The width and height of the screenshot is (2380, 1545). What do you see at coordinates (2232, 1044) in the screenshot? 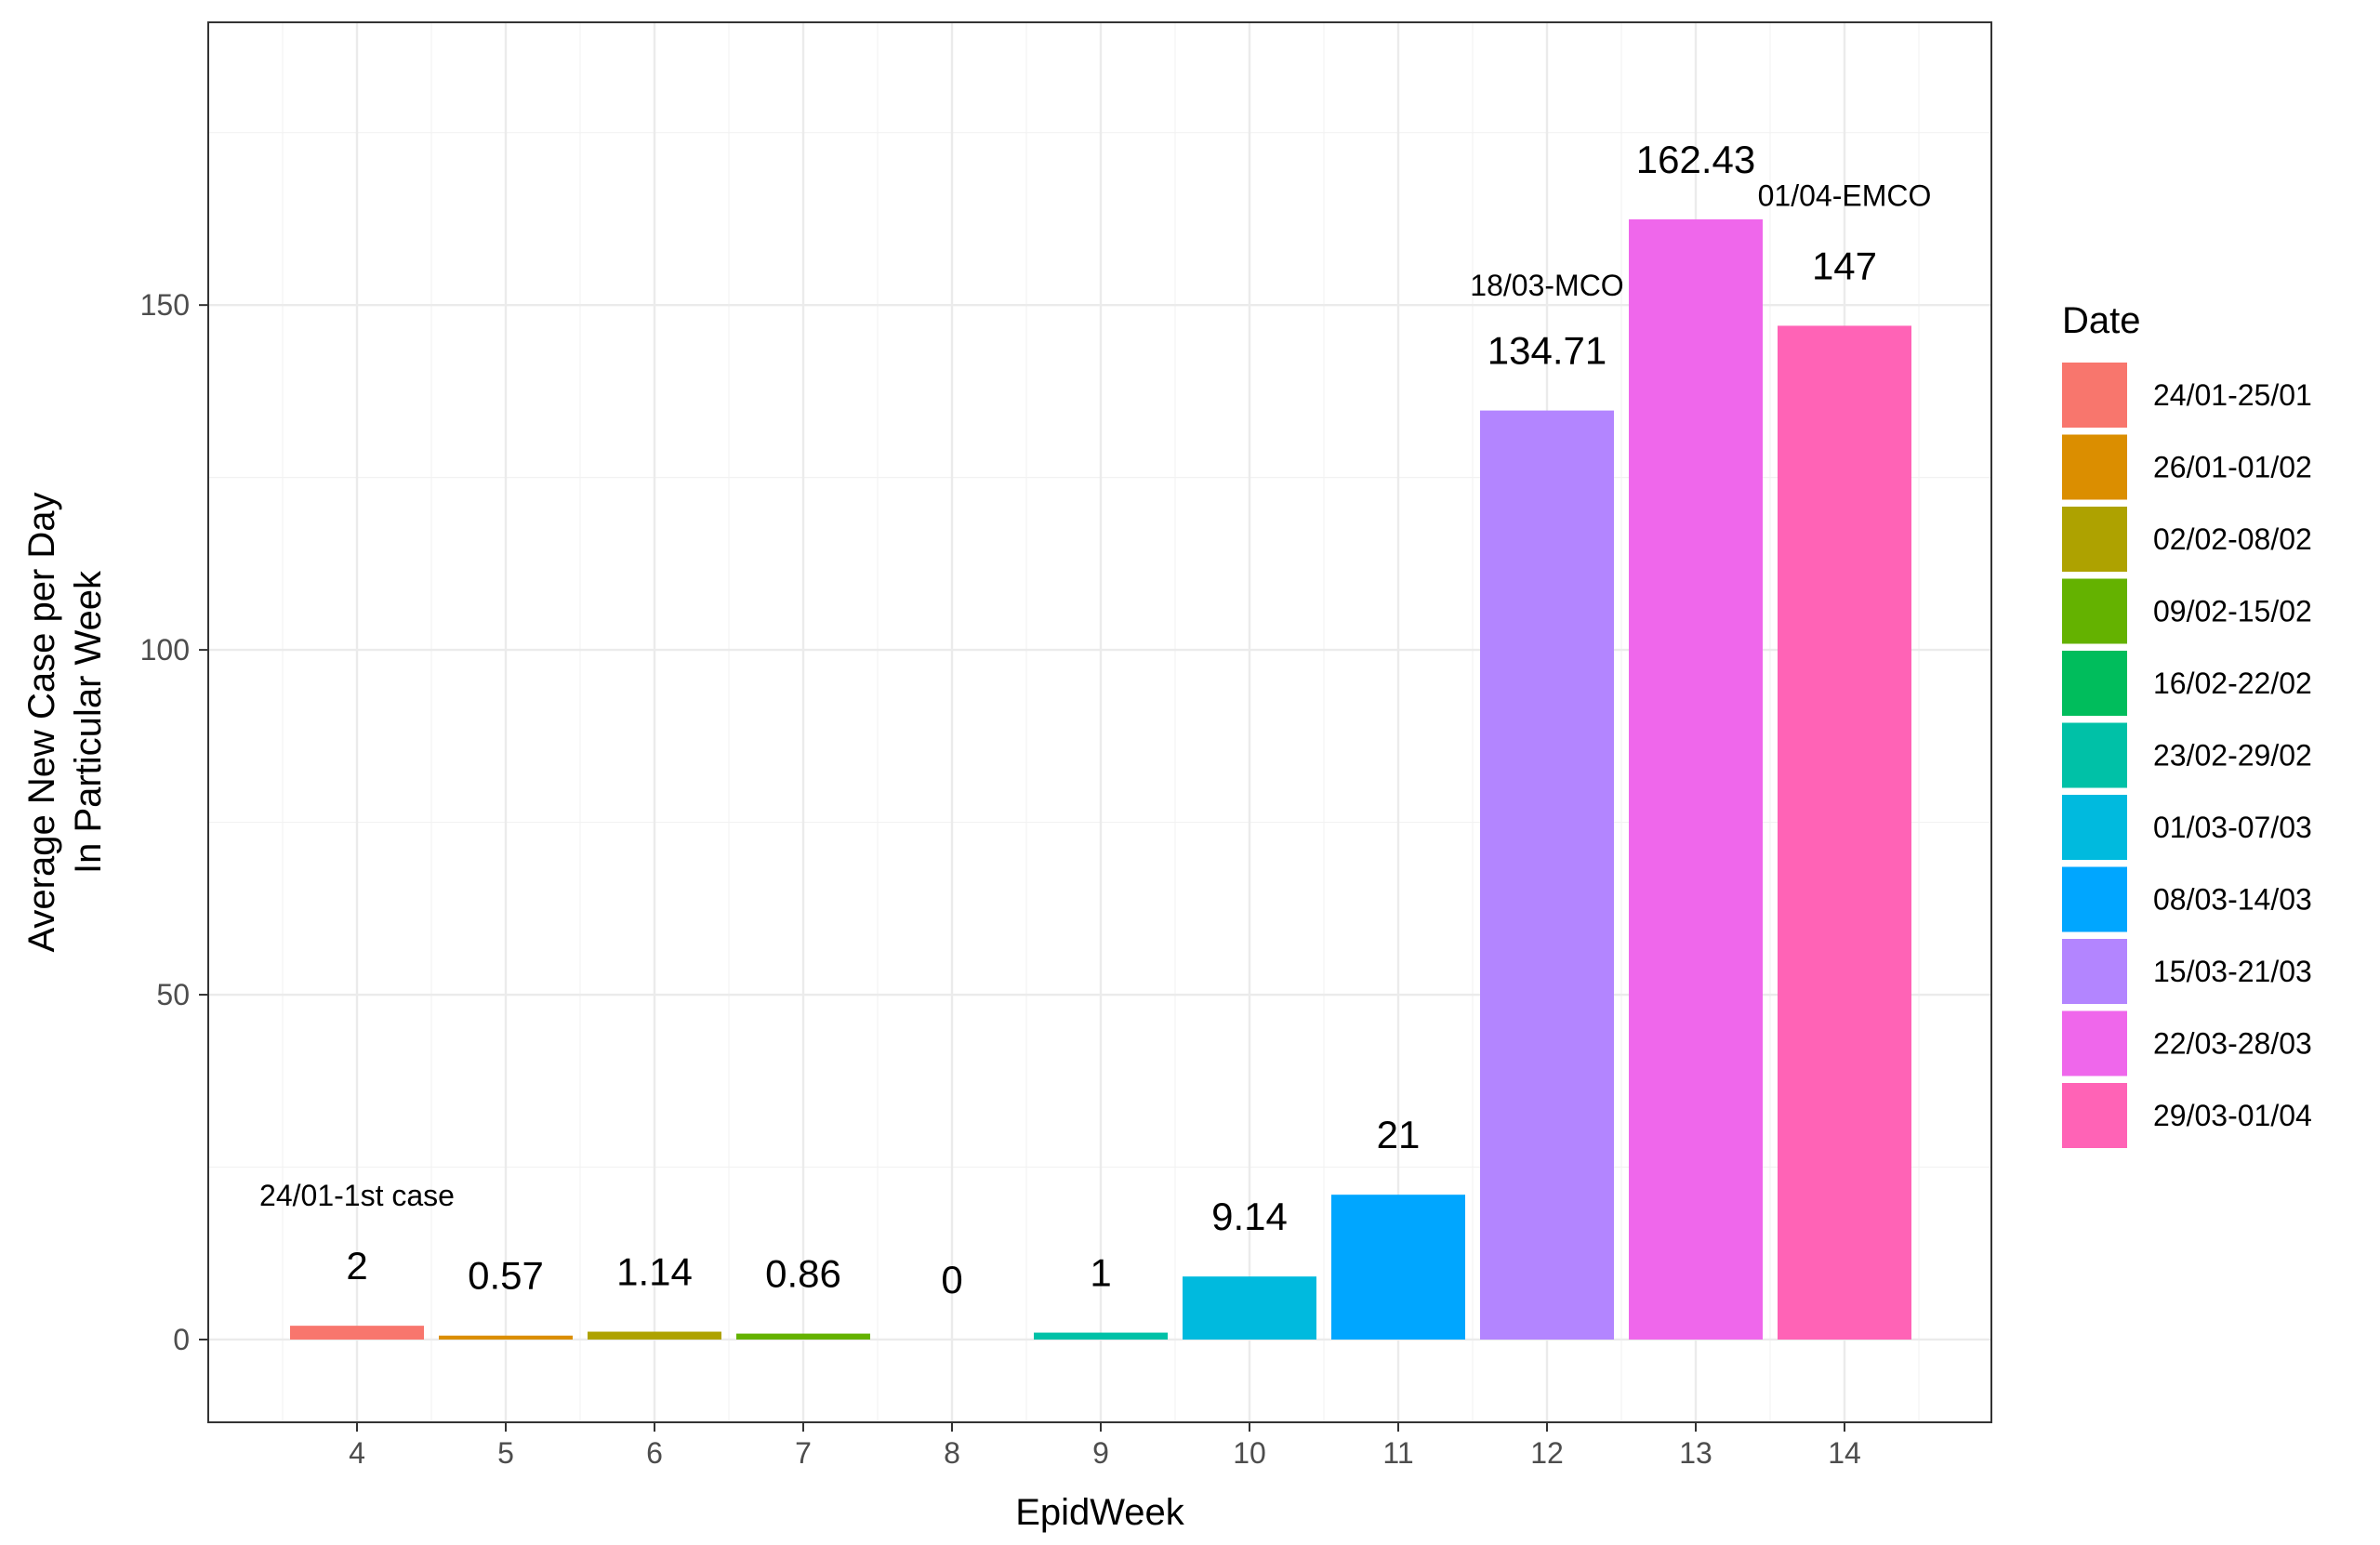
I see `legend-label: 22/03-28/03` at bounding box center [2232, 1044].